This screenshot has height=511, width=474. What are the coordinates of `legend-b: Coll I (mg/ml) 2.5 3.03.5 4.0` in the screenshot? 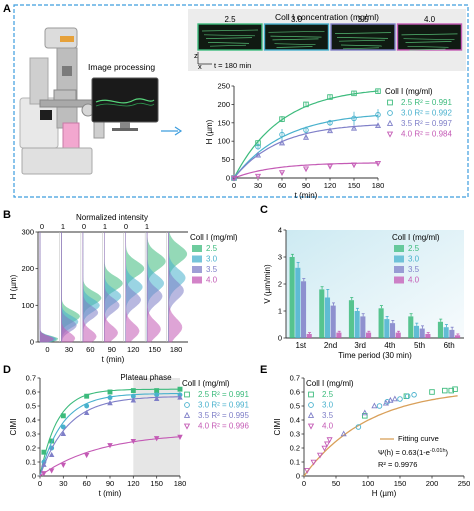 It's located at (214, 259).